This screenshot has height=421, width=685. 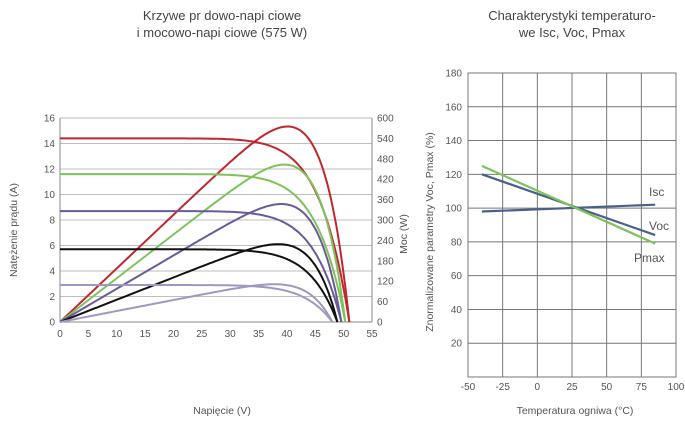 What do you see at coordinates (146, 334) in the screenshot?
I see `left-x-tick-label: 15` at bounding box center [146, 334].